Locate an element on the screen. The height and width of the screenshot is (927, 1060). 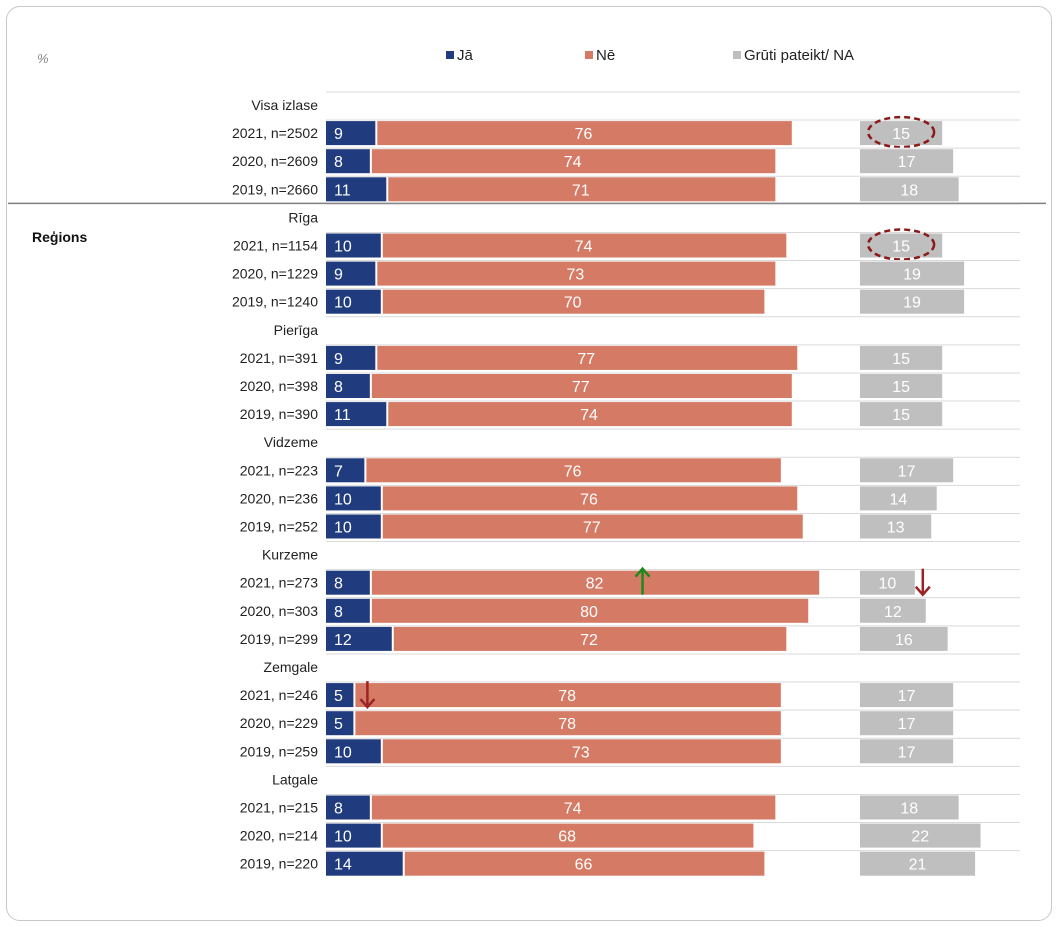
legend-label: Jā is located at coordinates (465, 55).